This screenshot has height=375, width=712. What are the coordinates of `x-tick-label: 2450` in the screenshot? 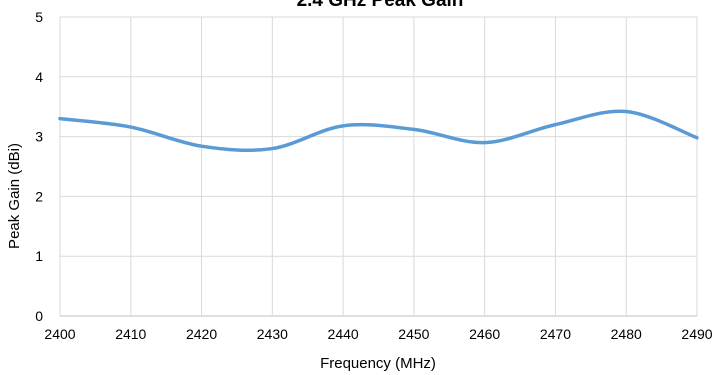 It's located at (413, 334).